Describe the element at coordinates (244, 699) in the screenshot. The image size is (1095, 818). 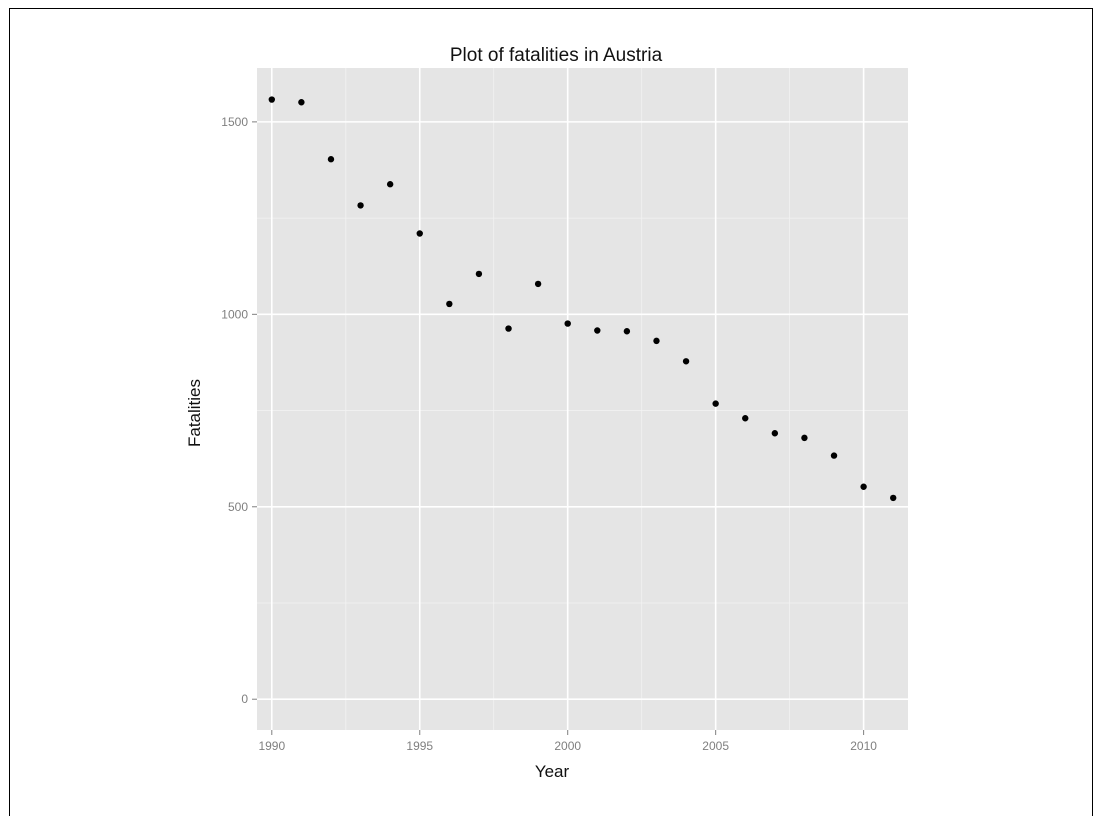
I see `y-tick-label: 0` at that location.